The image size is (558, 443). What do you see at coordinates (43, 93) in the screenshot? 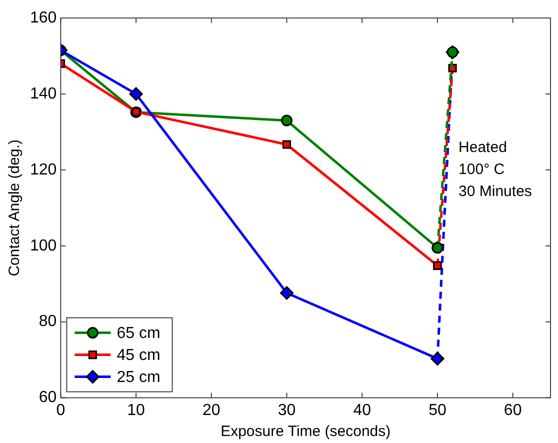
I see `y-tick-label: 140` at bounding box center [43, 93].